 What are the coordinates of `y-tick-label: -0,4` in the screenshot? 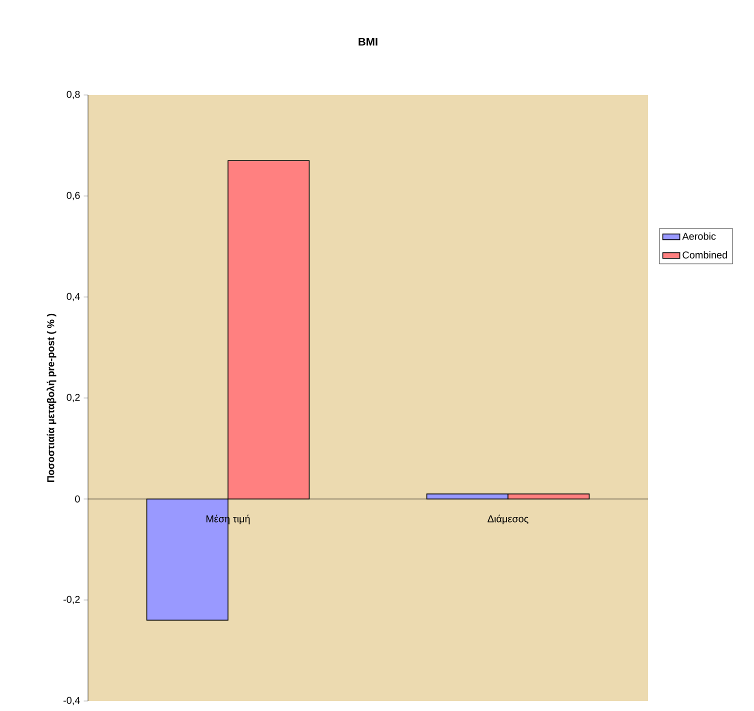 It's located at (72, 701).